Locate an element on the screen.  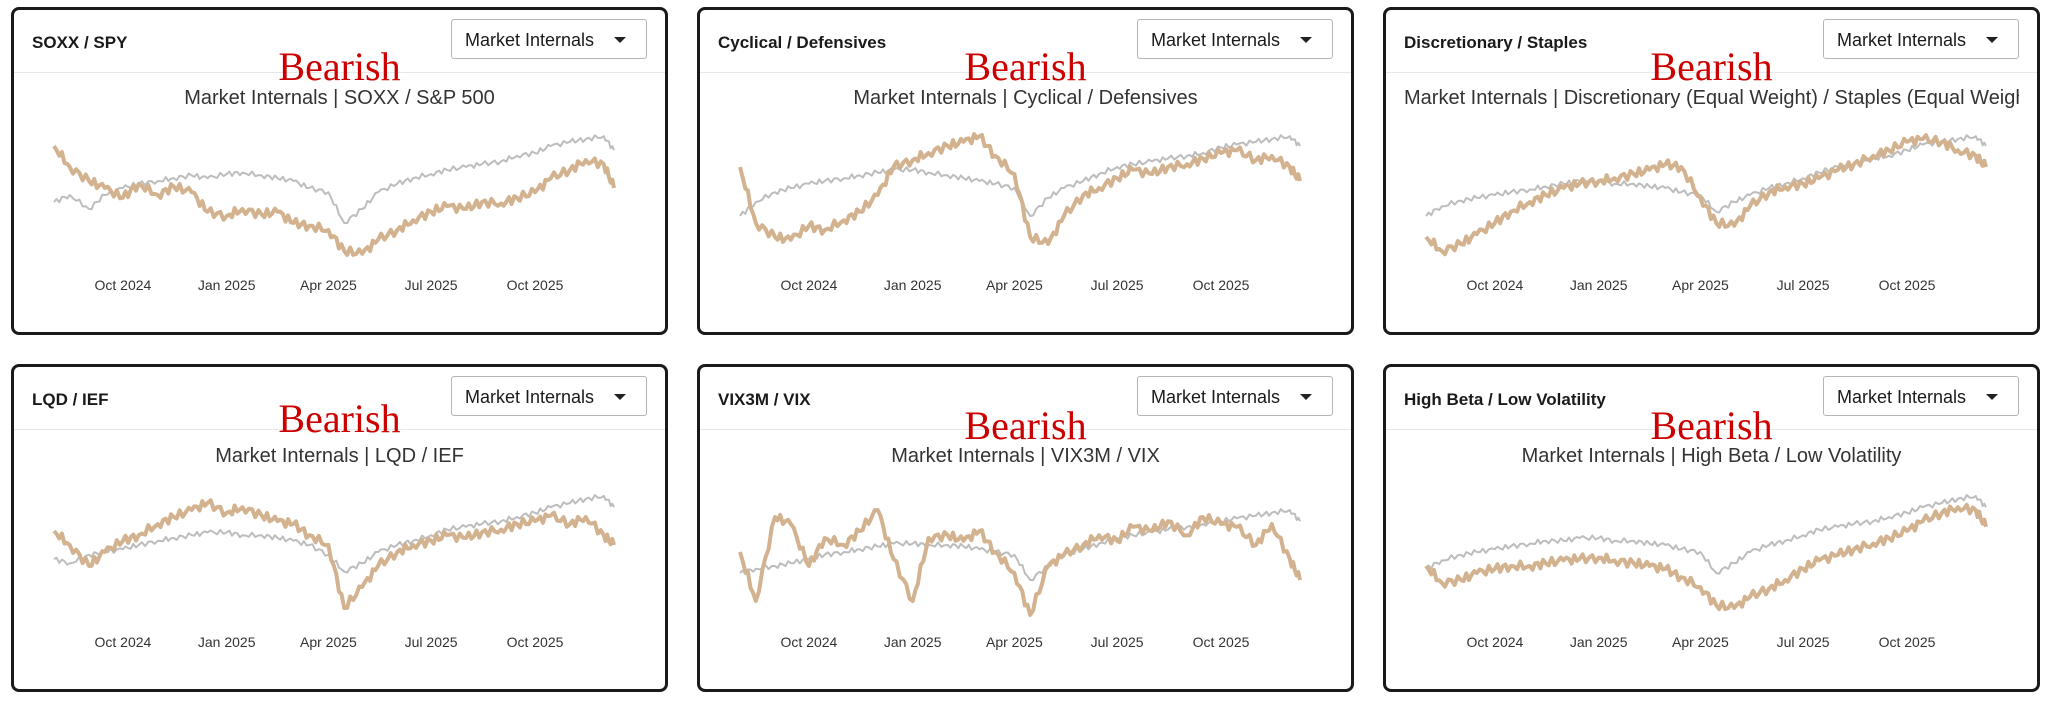
card-title: Cyclical / Defensives is located at coordinates (802, 42).